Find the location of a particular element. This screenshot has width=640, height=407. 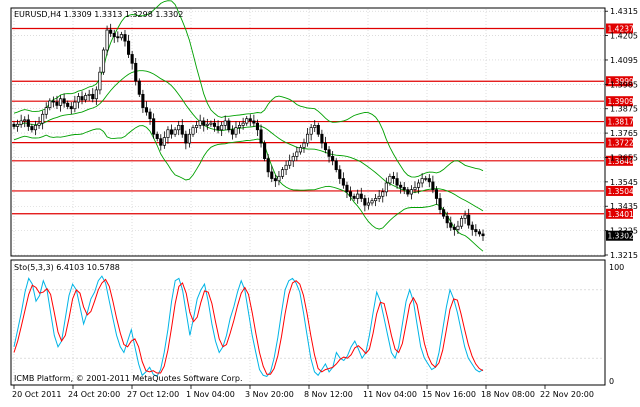

time-tick-label: 20 Oct 2011 is located at coordinates (36, 394).